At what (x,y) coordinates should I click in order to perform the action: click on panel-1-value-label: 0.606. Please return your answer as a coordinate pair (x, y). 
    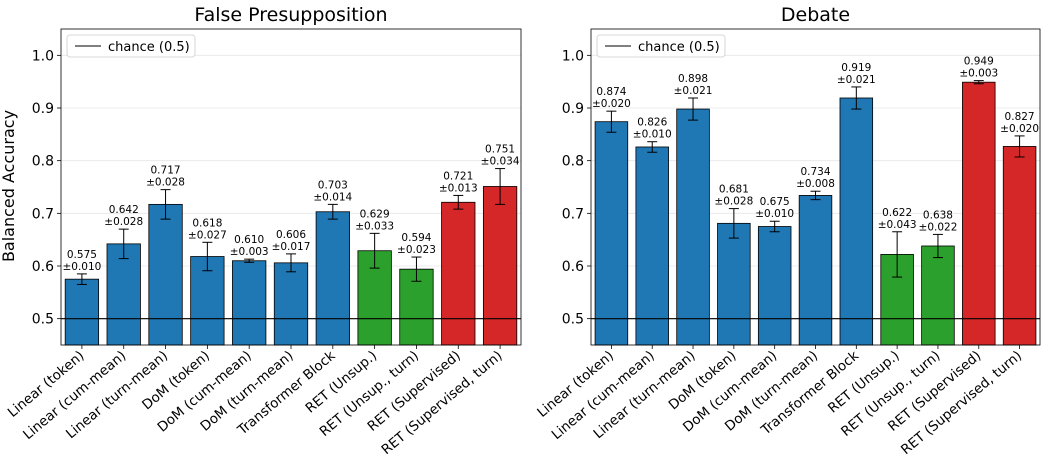
    Looking at the image, I should click on (291, 235).